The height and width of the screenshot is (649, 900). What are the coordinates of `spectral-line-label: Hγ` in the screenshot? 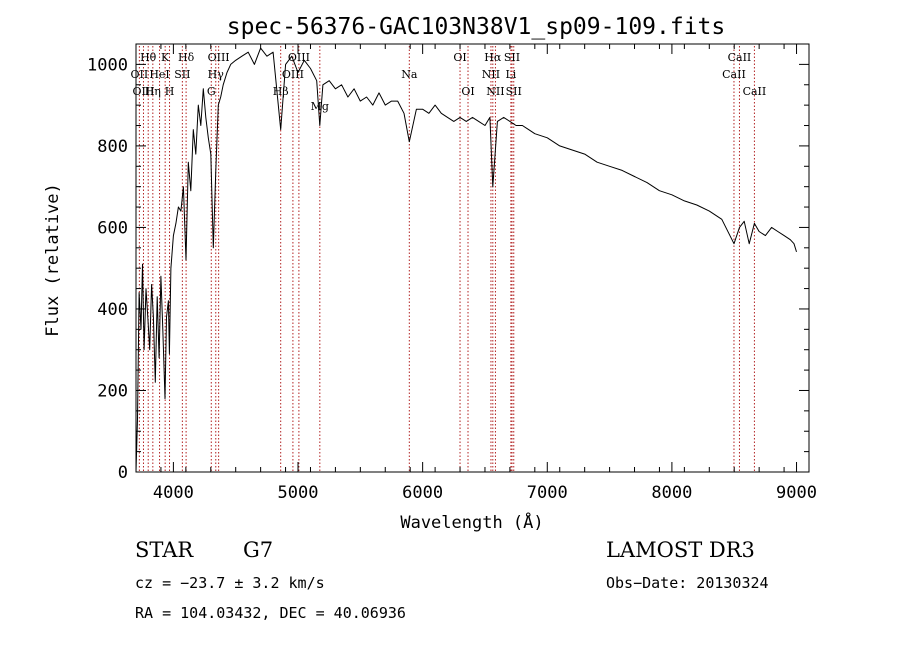 It's located at (216, 74).